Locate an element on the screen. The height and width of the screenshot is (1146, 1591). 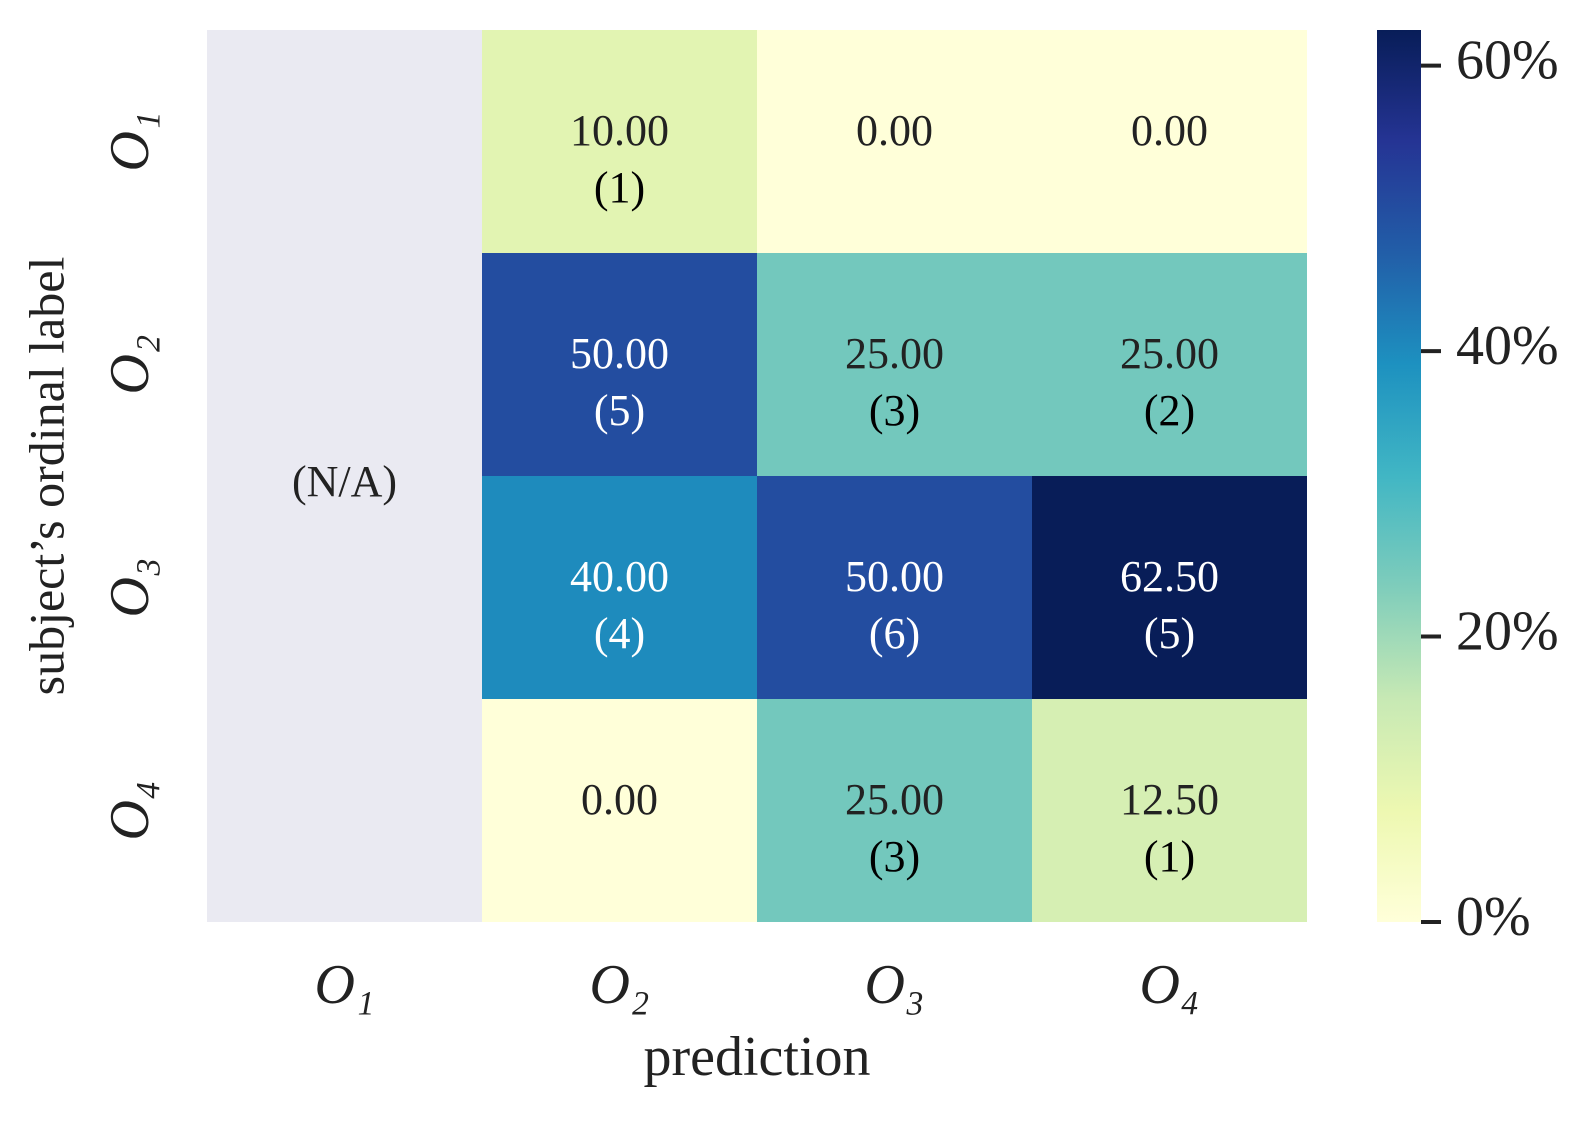
x-tick-label: O₁ is located at coordinates (345, 985).